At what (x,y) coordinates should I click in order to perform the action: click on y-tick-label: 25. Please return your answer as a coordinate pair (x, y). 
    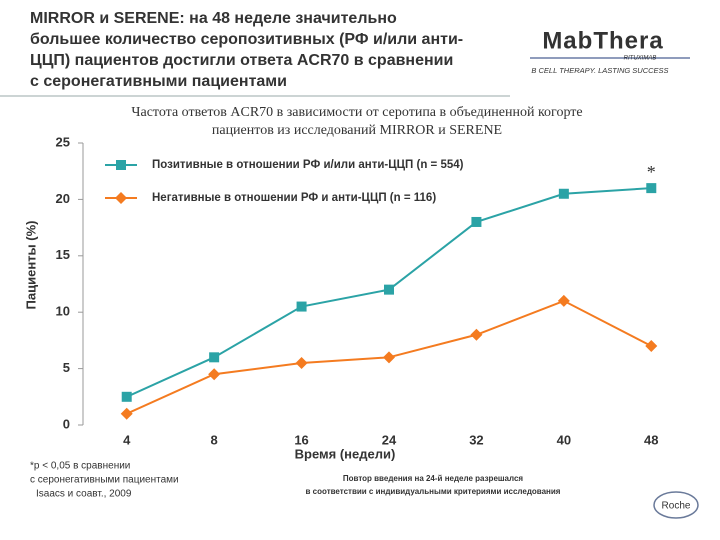
    Looking at the image, I should click on (63, 141).